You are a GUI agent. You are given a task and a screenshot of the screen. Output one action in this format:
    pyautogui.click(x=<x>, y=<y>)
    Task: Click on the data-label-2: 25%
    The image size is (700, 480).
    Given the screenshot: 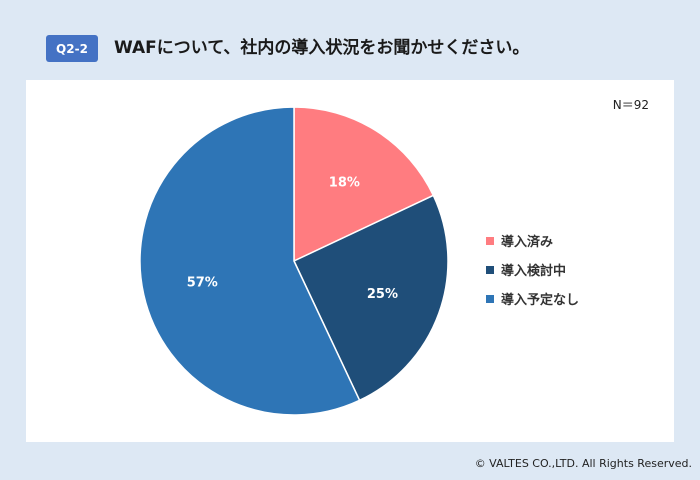 What is the action you would take?
    pyautogui.click(x=382, y=294)
    